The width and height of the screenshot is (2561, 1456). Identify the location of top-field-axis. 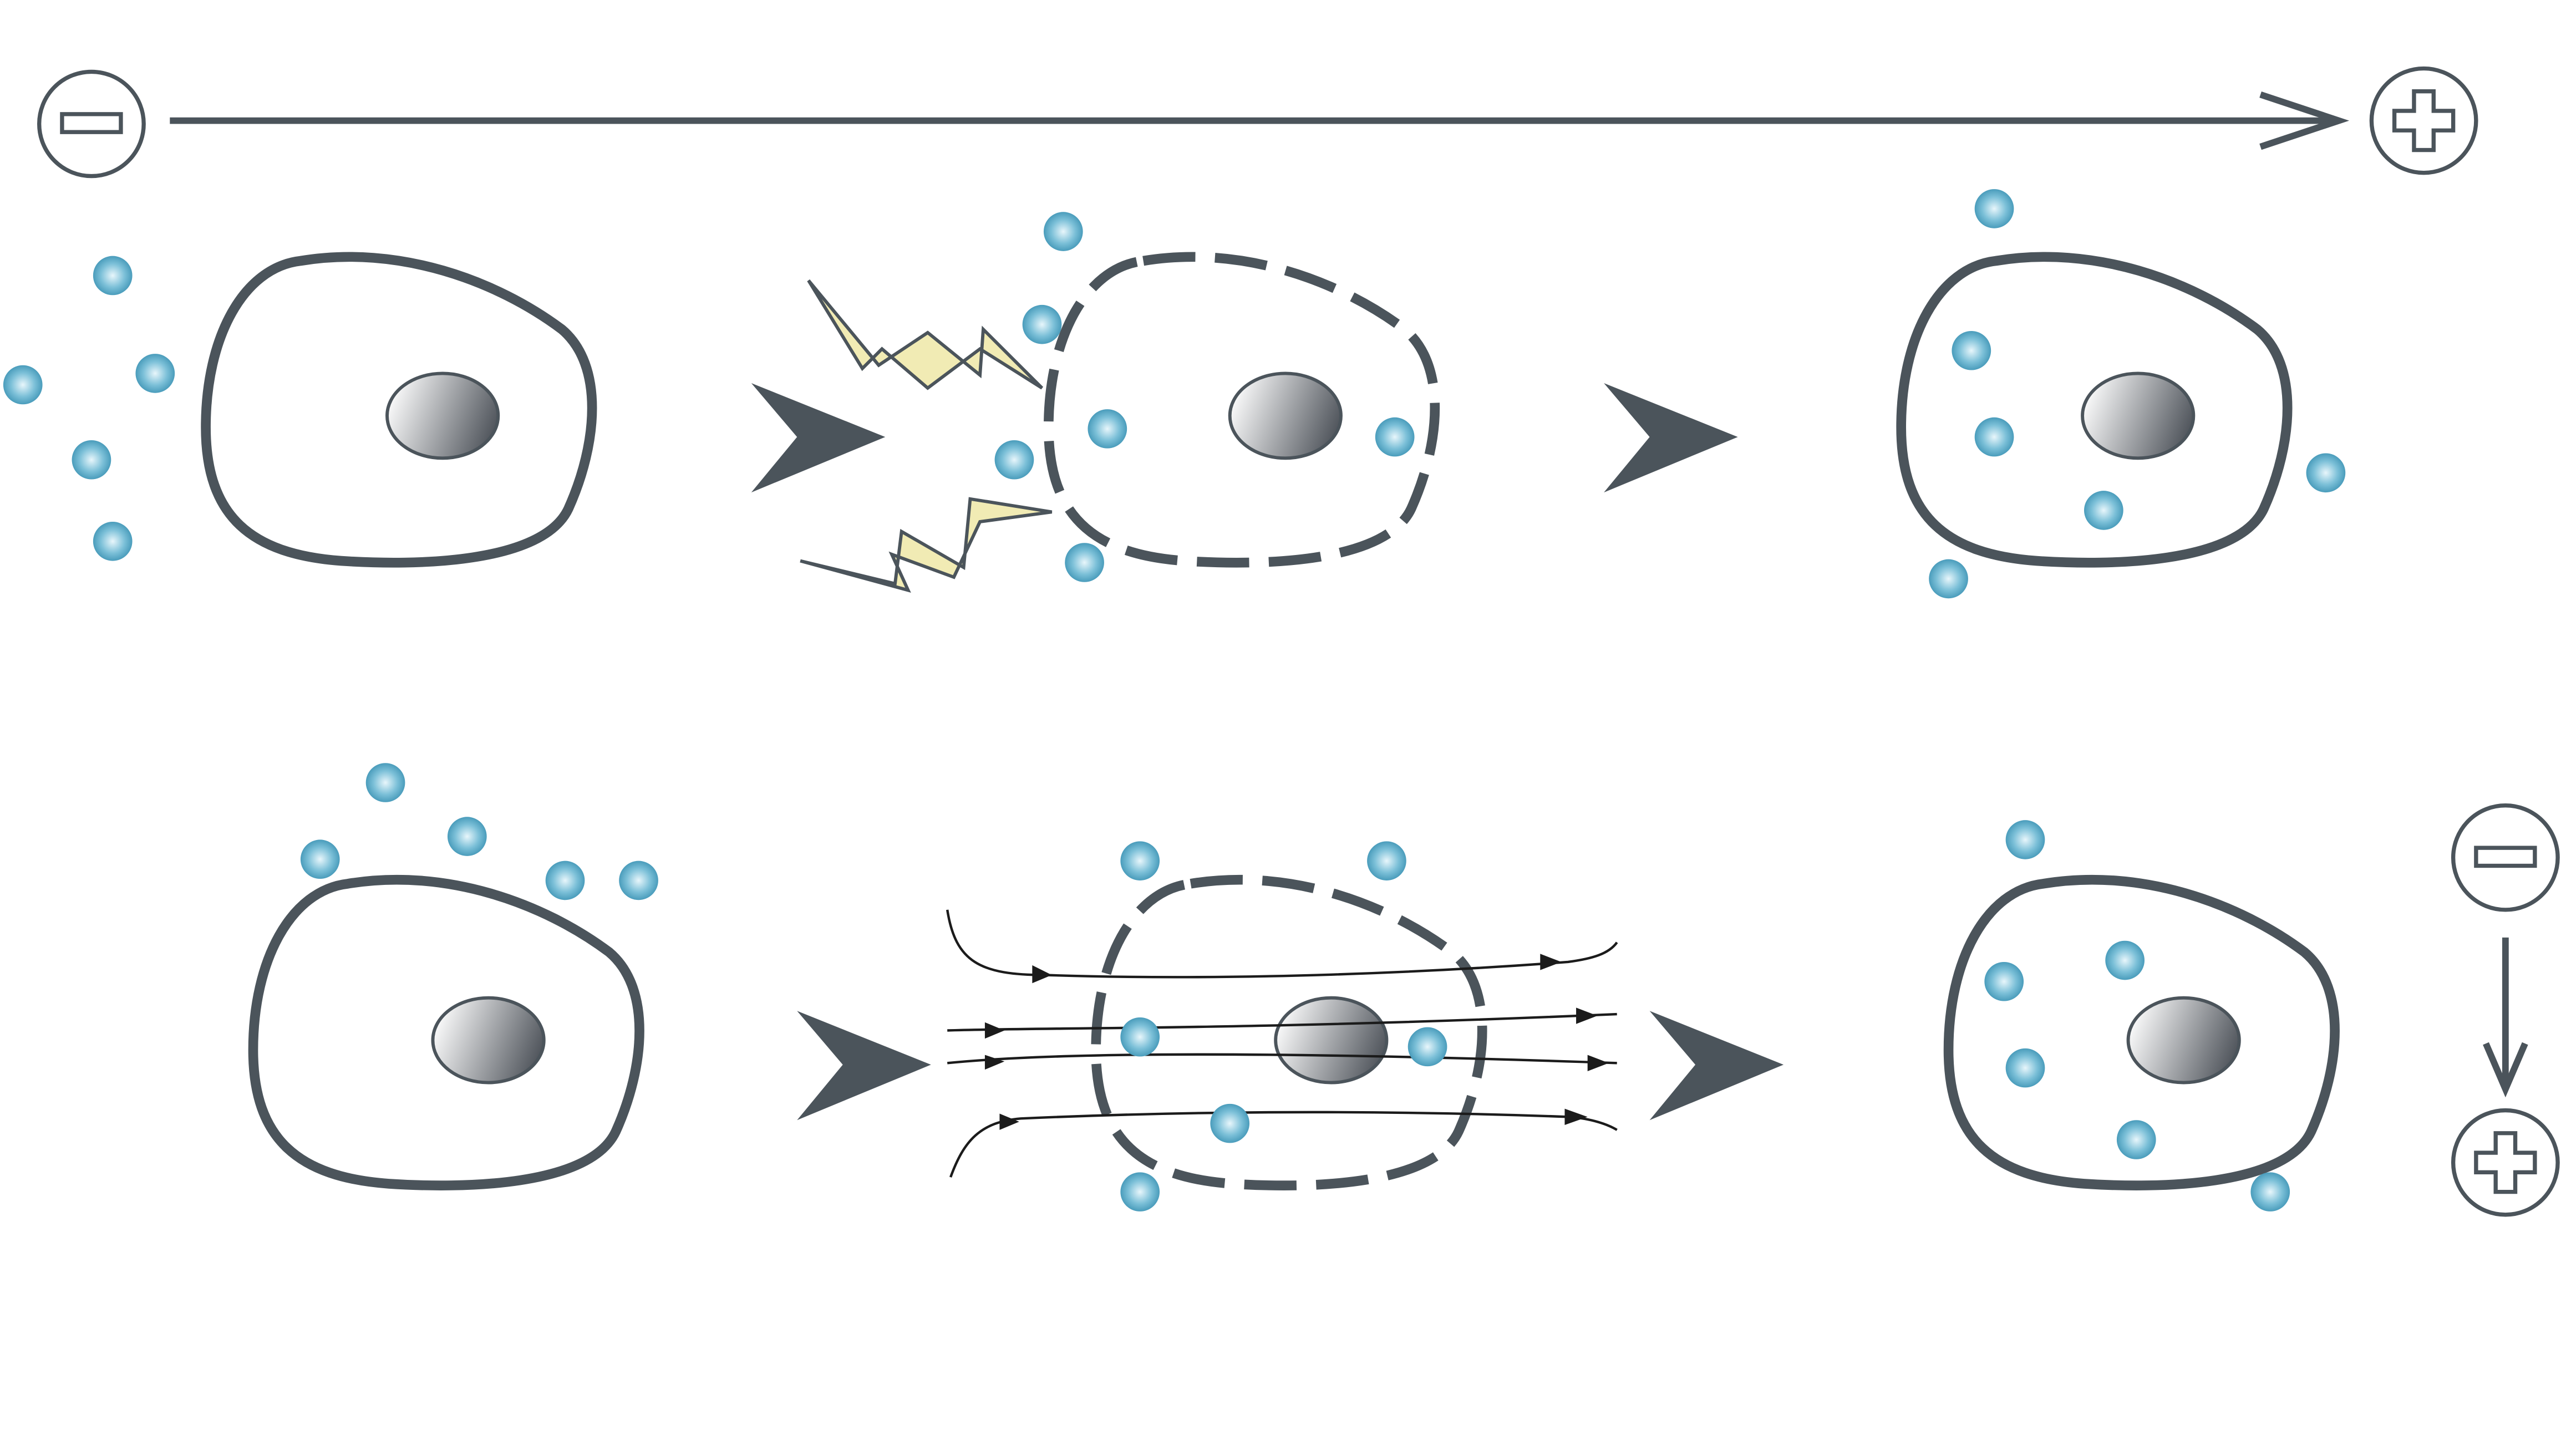
(1257, 123).